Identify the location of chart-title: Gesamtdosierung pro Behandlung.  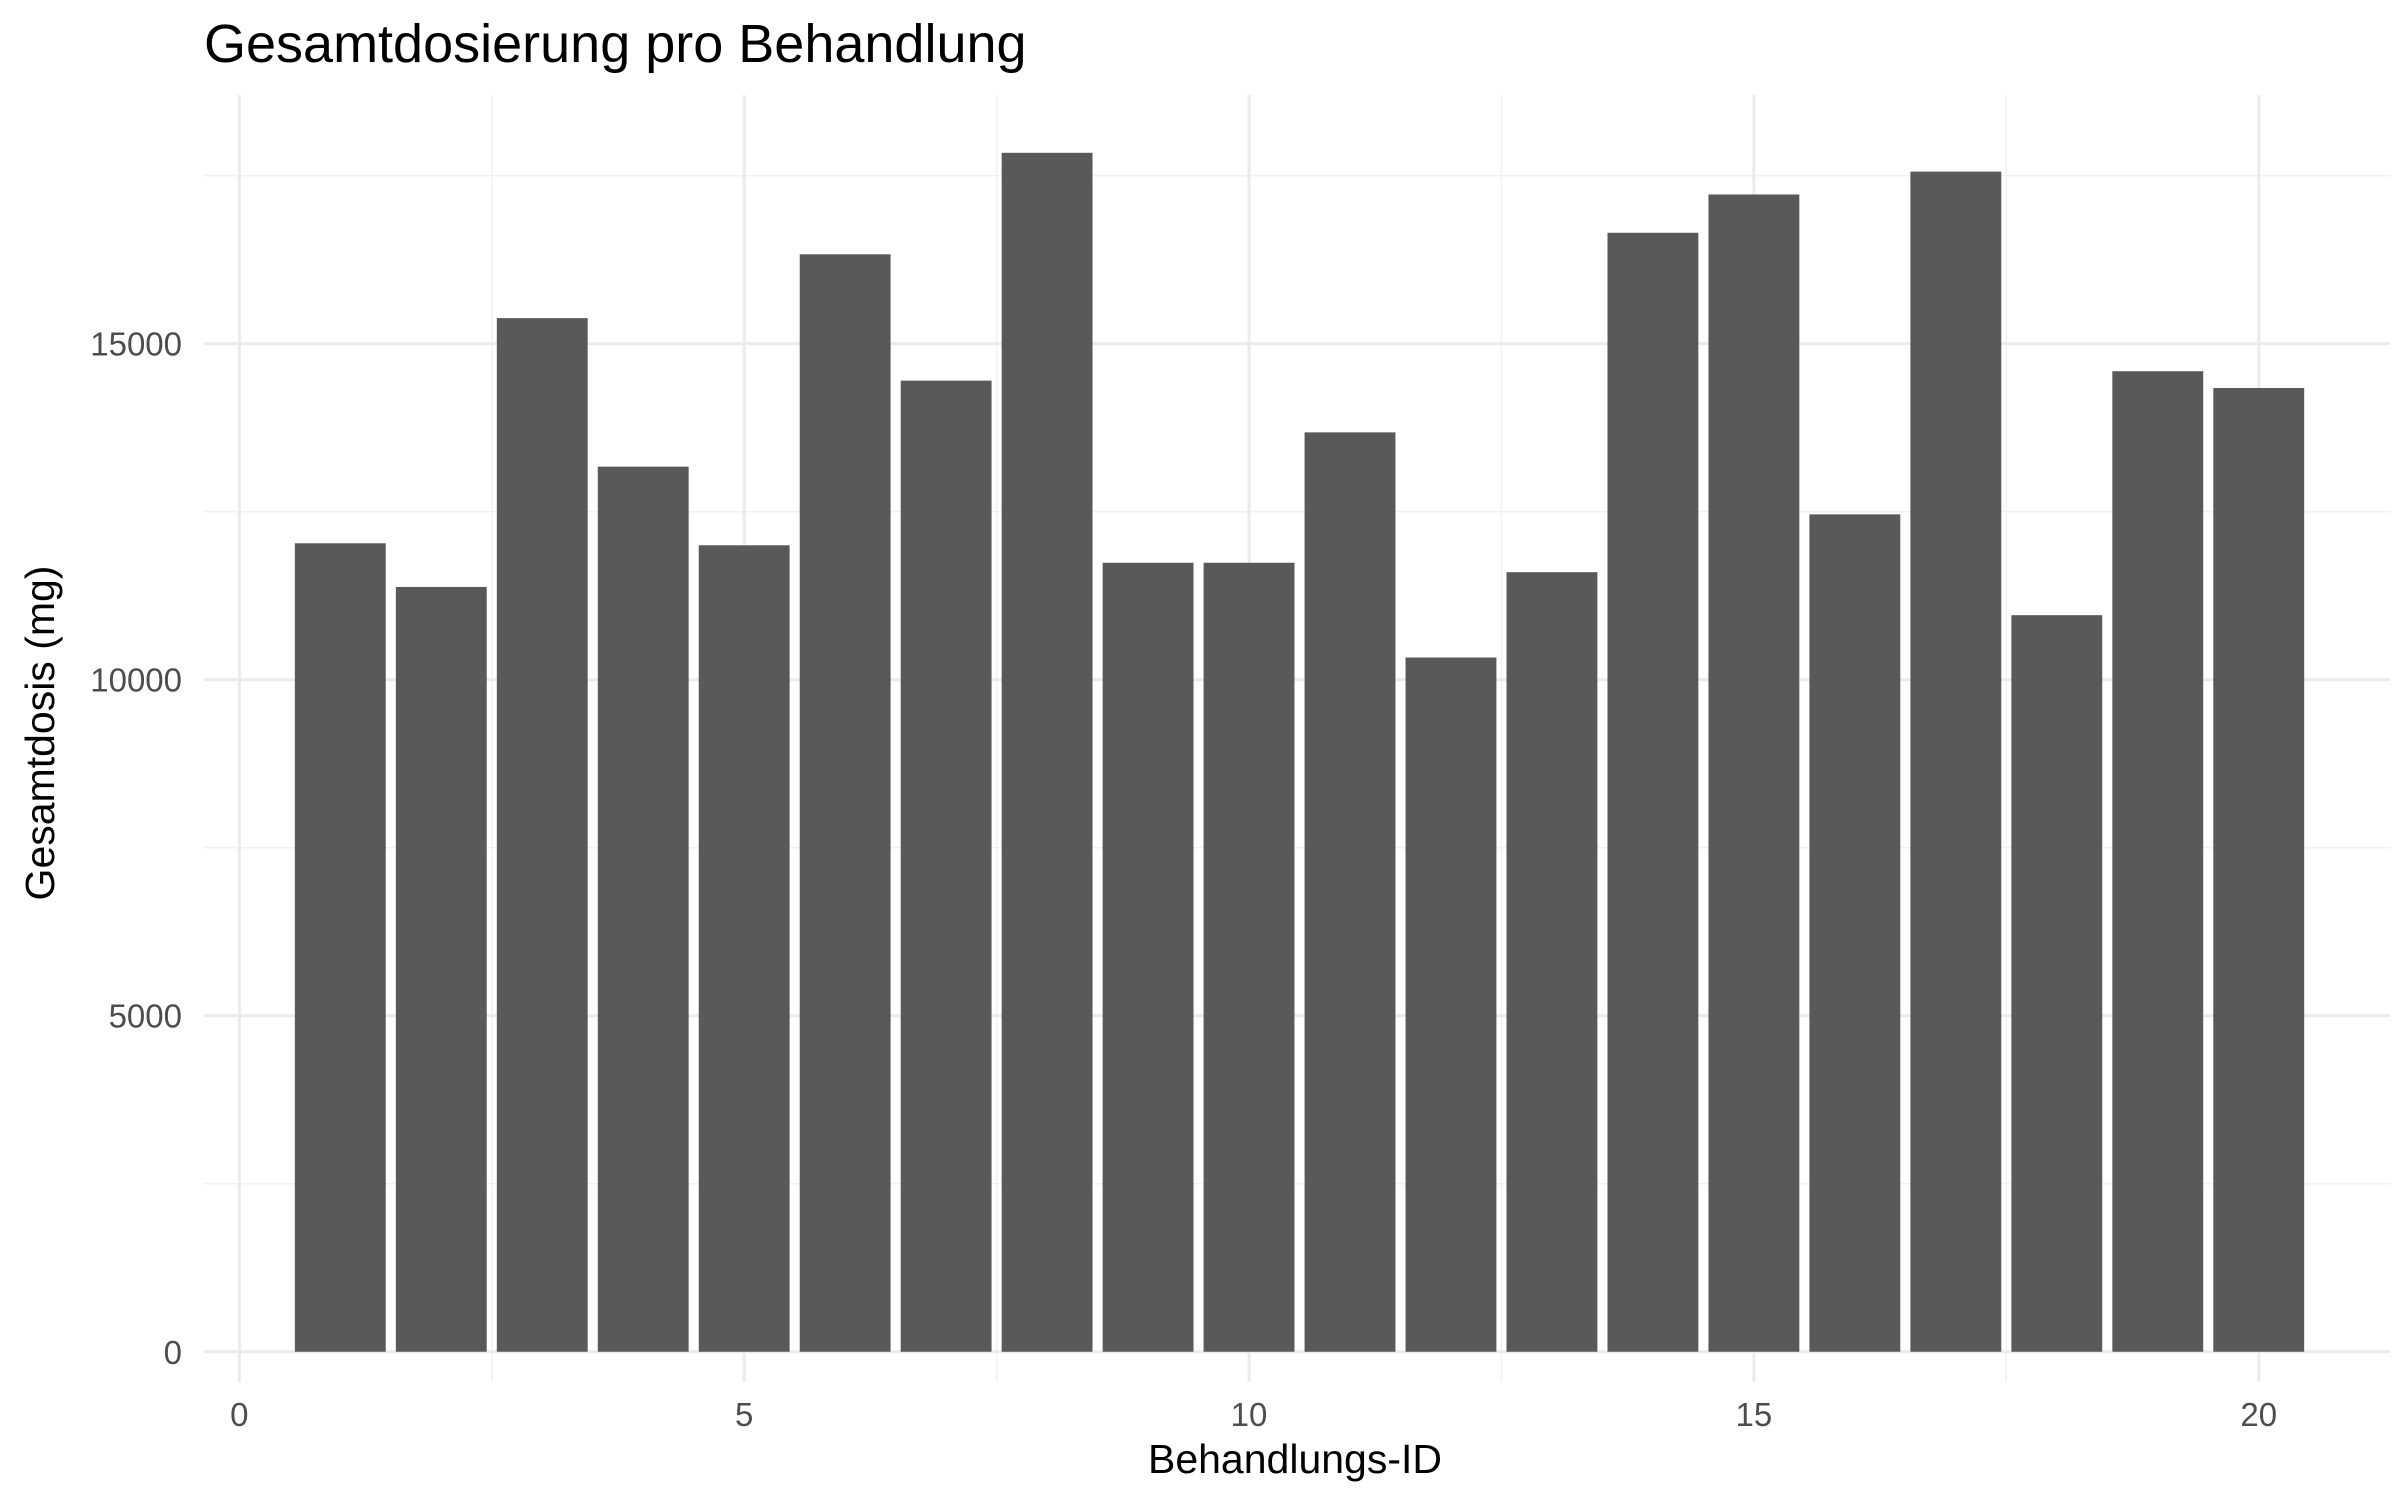
(615, 44).